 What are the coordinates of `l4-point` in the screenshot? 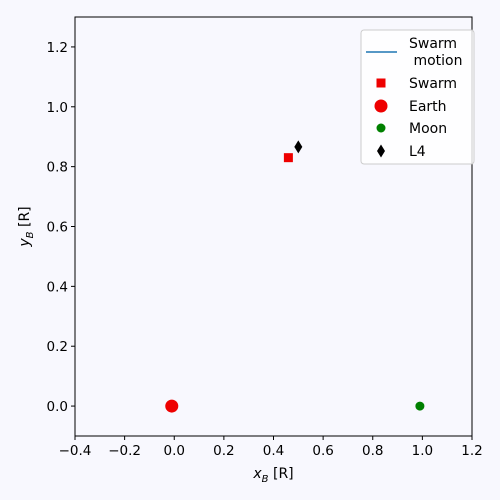 It's located at (298, 147).